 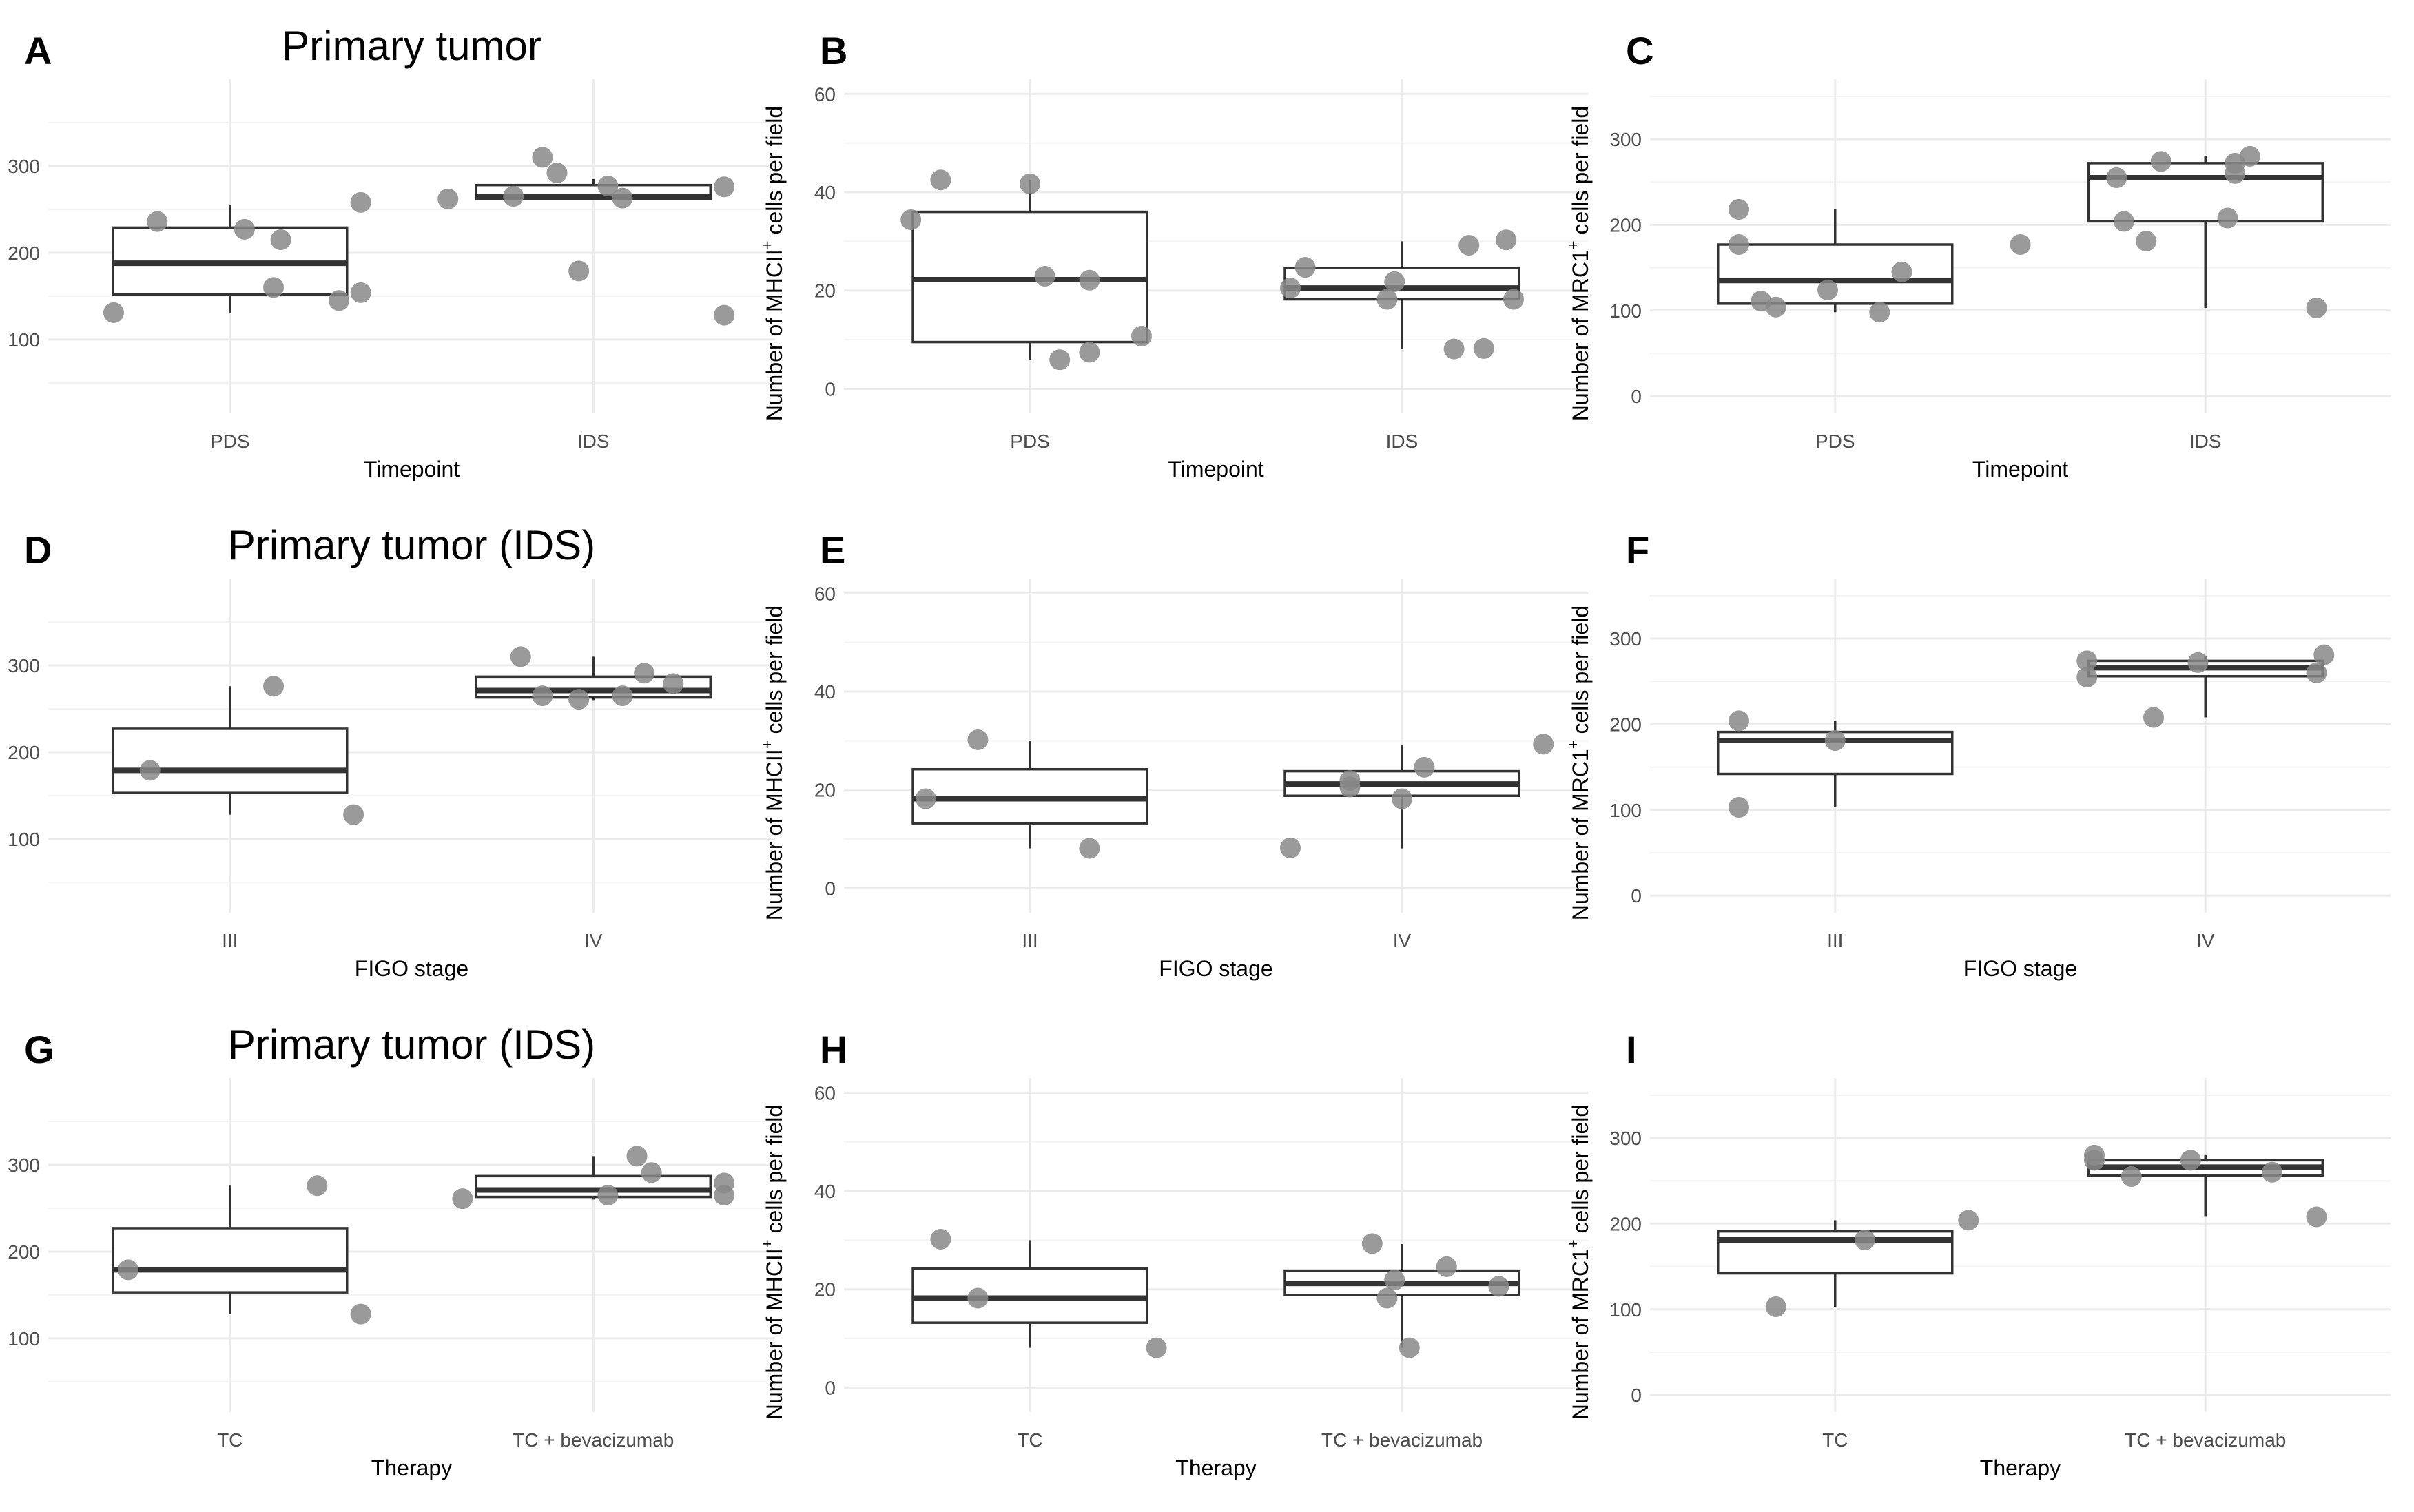 What do you see at coordinates (38, 550) in the screenshot?
I see `panel-letter: D` at bounding box center [38, 550].